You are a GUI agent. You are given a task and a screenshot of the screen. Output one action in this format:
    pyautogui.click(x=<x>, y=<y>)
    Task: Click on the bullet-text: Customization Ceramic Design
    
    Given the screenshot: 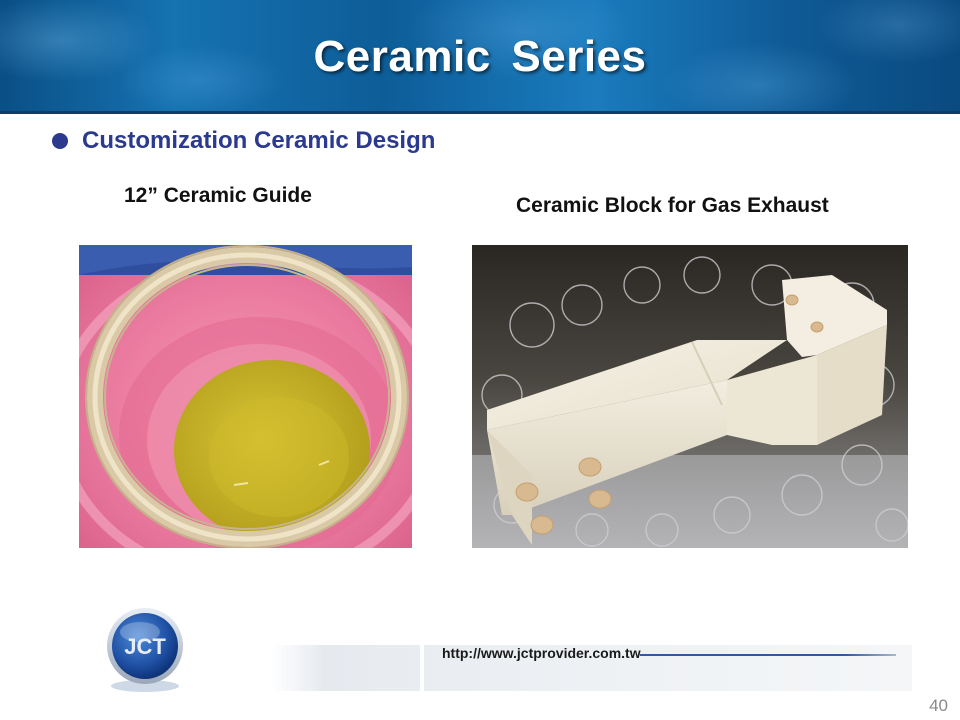 What is the action you would take?
    pyautogui.click(x=259, y=140)
    